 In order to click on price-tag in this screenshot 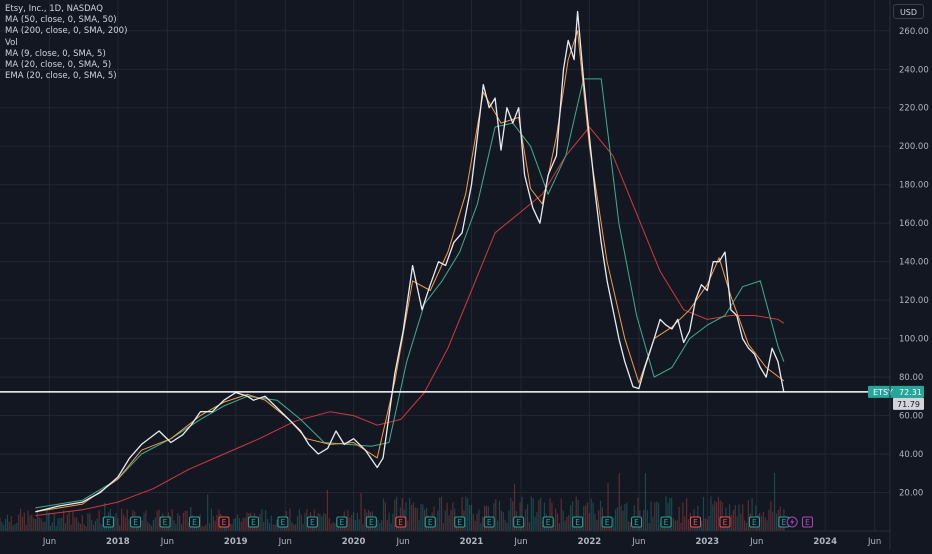, I will do `click(896, 391)`.